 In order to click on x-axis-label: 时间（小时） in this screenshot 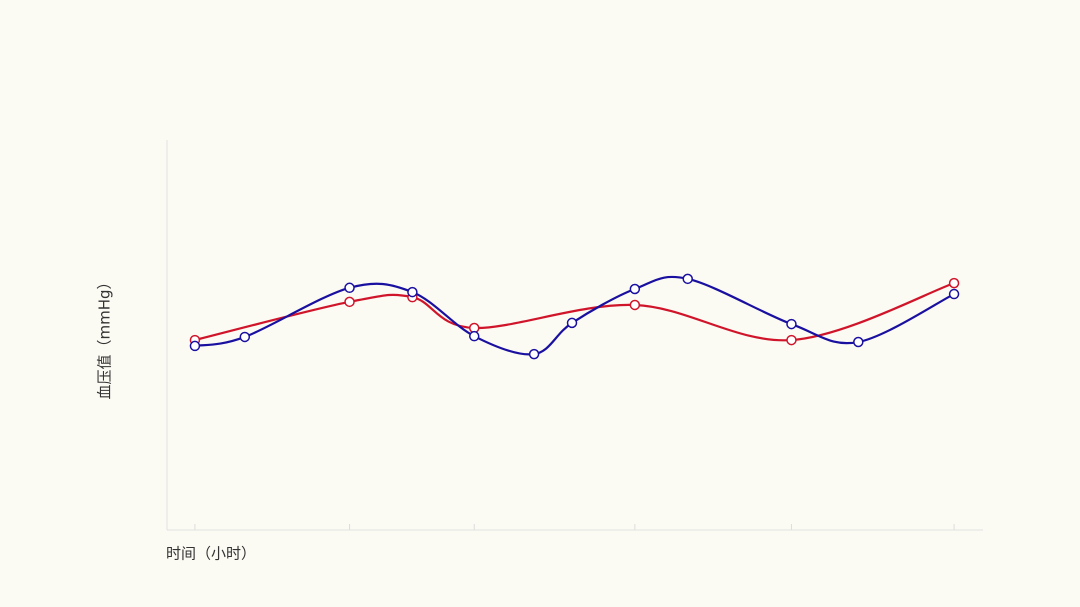, I will do `click(211, 554)`.